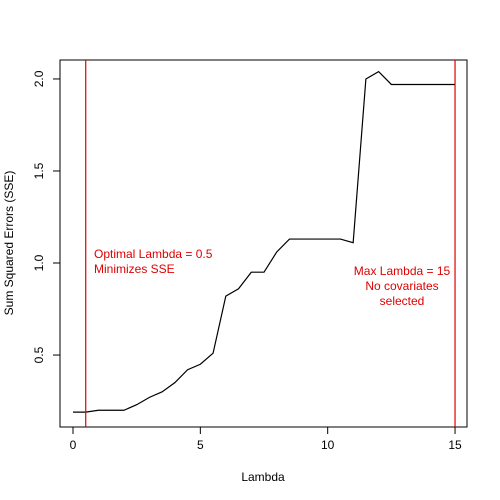 The height and width of the screenshot is (500, 500). I want to click on x-tick-label: 0, so click(73, 445).